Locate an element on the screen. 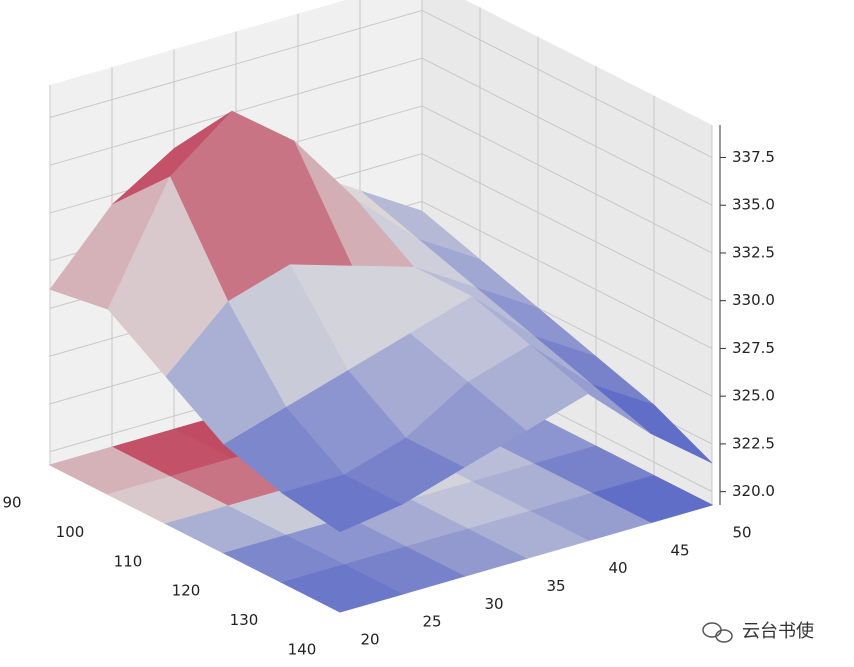 The width and height of the screenshot is (854, 667). x-tick-label: 90 is located at coordinates (11, 503).